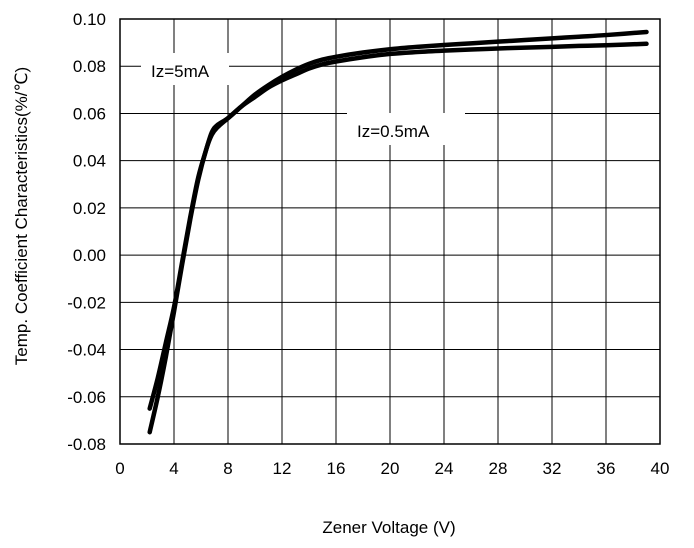  I want to click on x-axis-title: Zener Voltage (V), so click(388, 527).